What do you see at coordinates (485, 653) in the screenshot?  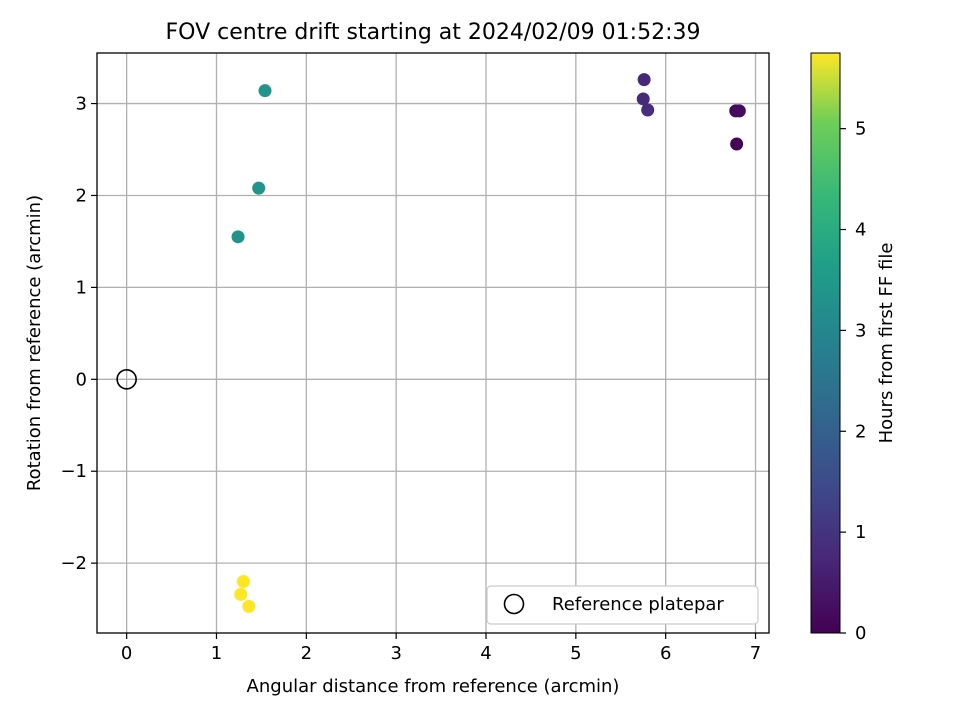 I see `x-tick-label: 4` at bounding box center [485, 653].